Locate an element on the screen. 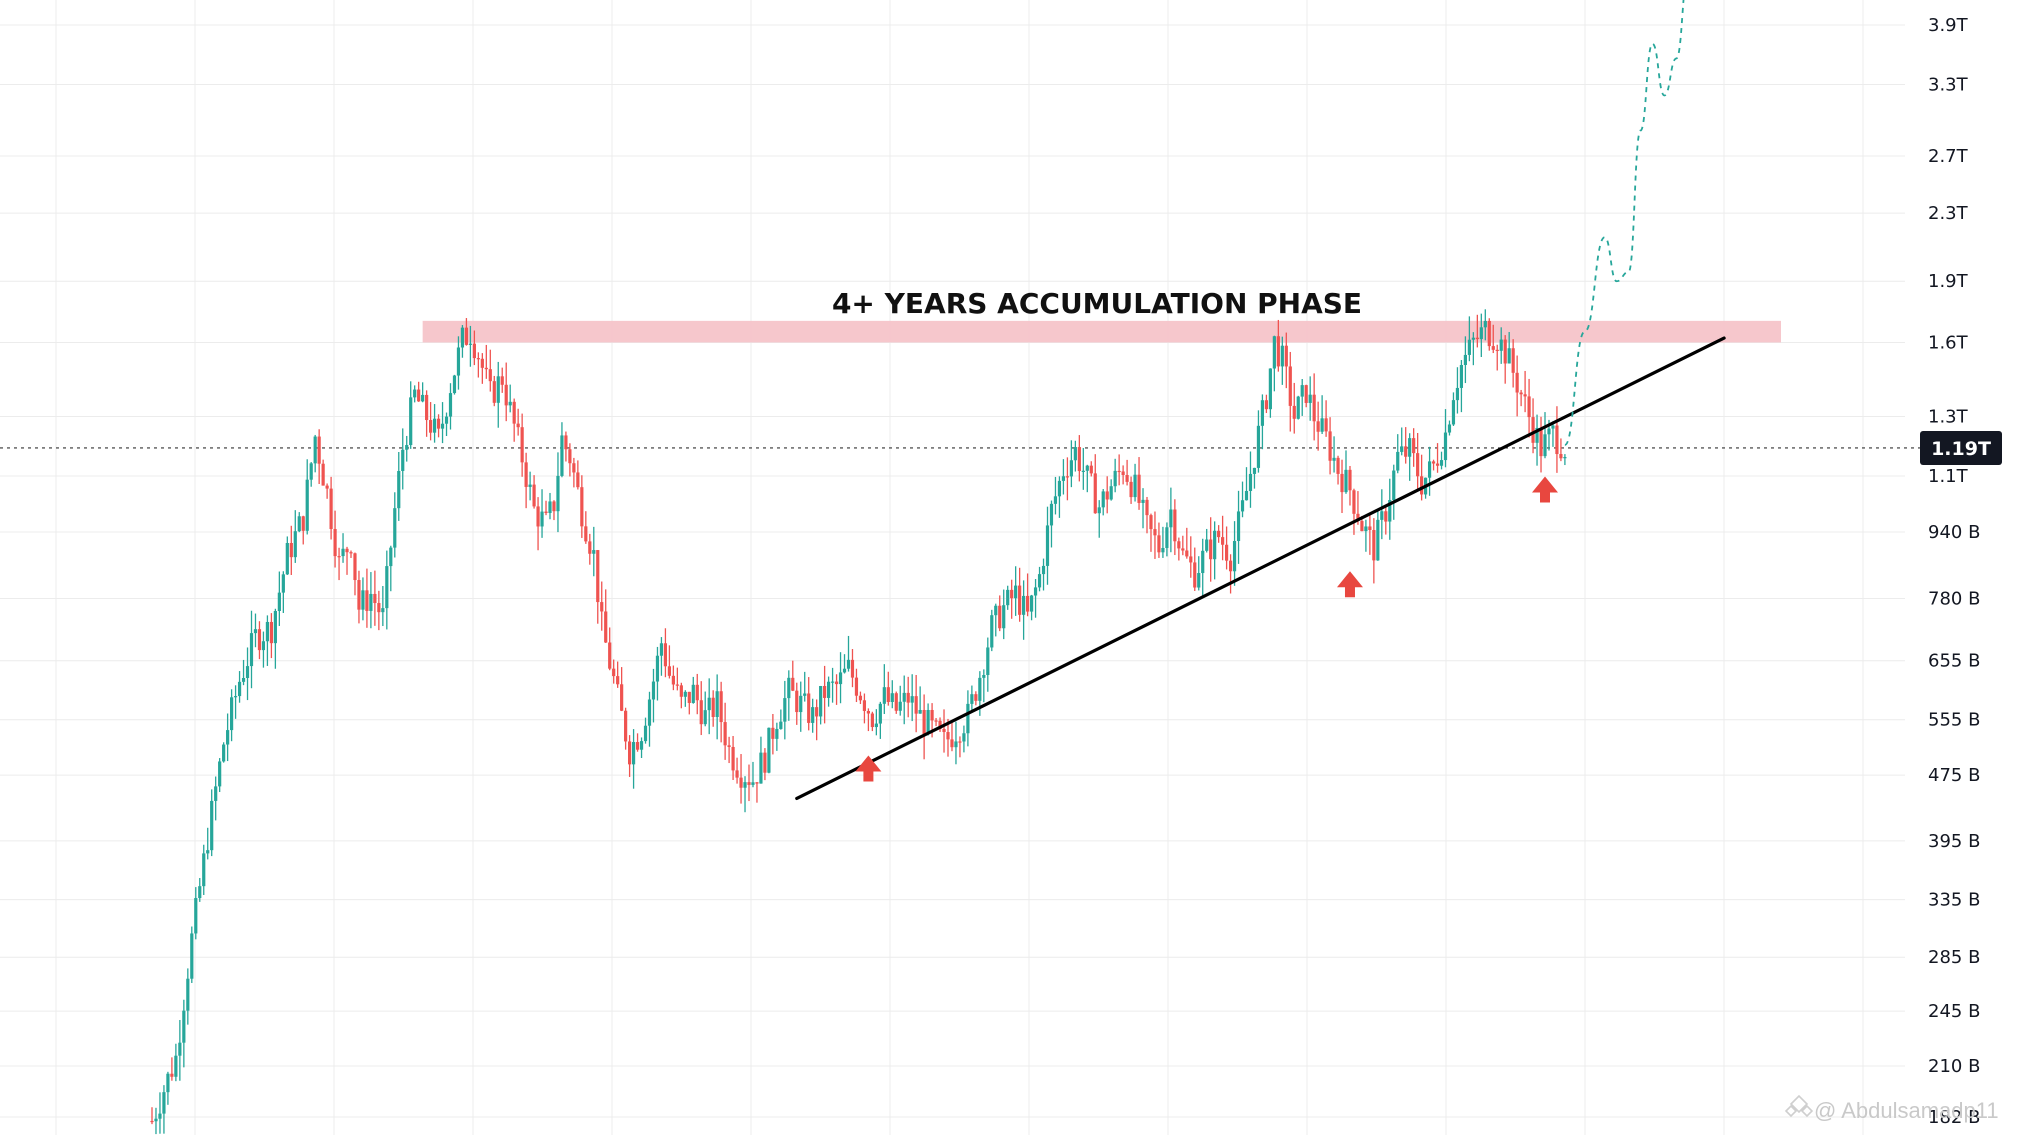 The height and width of the screenshot is (1135, 2019). watermark-text: @ Abdulsamadp11 is located at coordinates (1906, 1110).